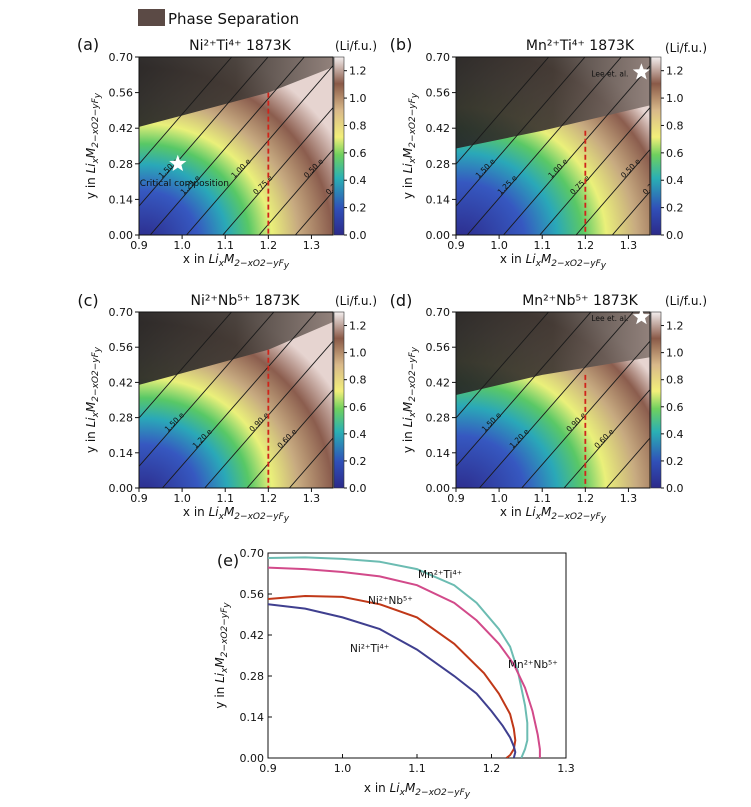  I want to click on colorbar-tick-label: 1.0, so click(358, 98).